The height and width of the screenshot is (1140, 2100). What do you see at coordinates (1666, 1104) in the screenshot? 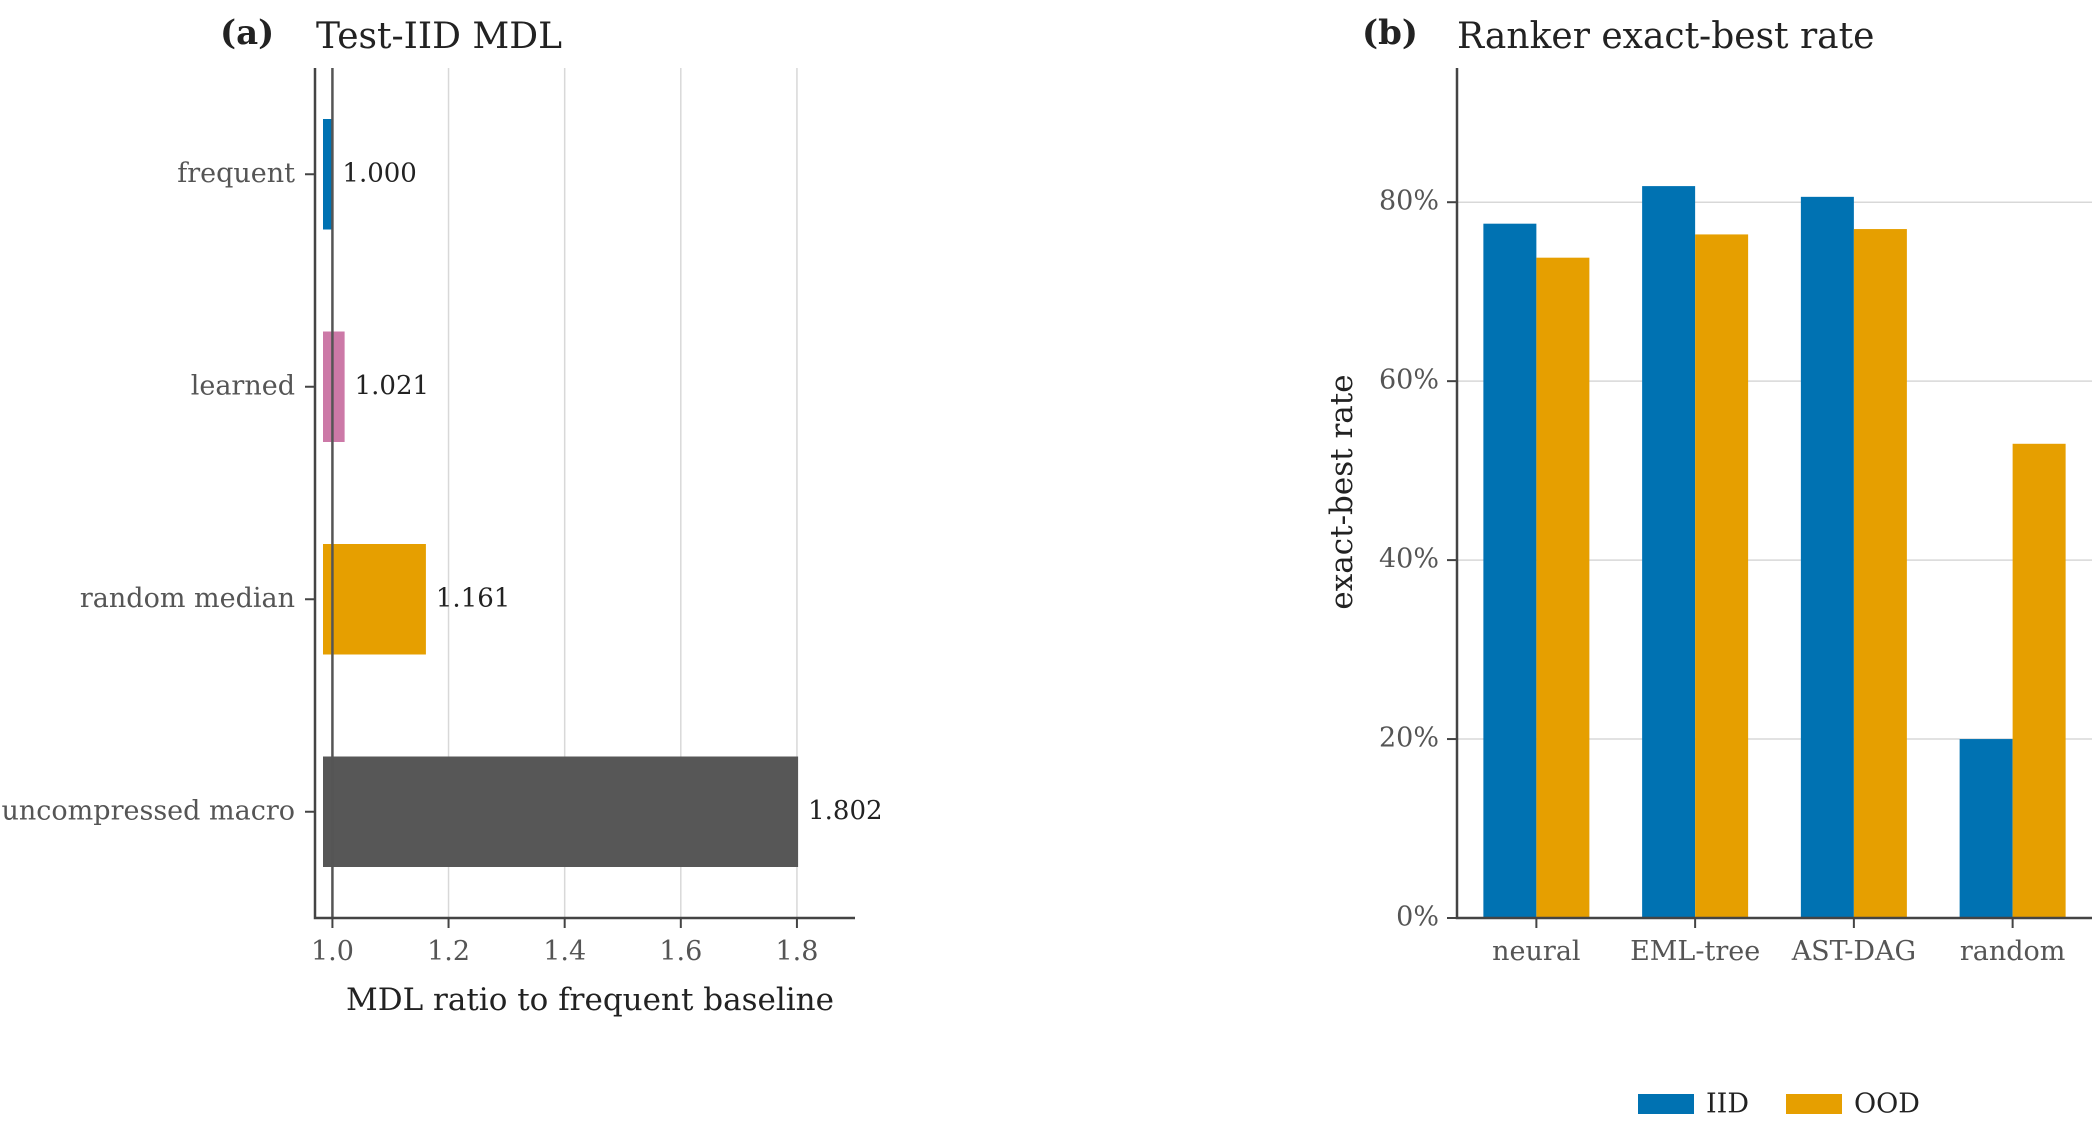
I see `legend-swatch-iid` at bounding box center [1666, 1104].